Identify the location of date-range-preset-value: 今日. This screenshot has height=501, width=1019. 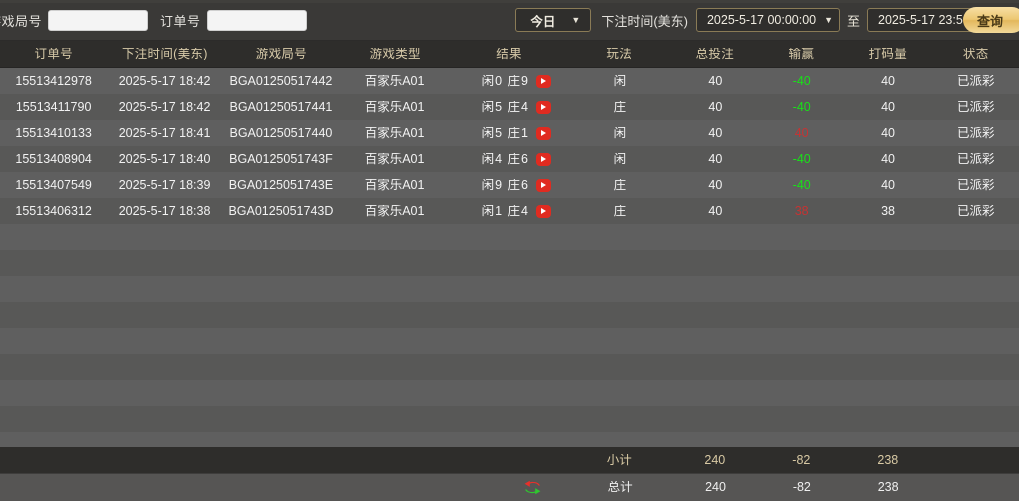
(543, 21).